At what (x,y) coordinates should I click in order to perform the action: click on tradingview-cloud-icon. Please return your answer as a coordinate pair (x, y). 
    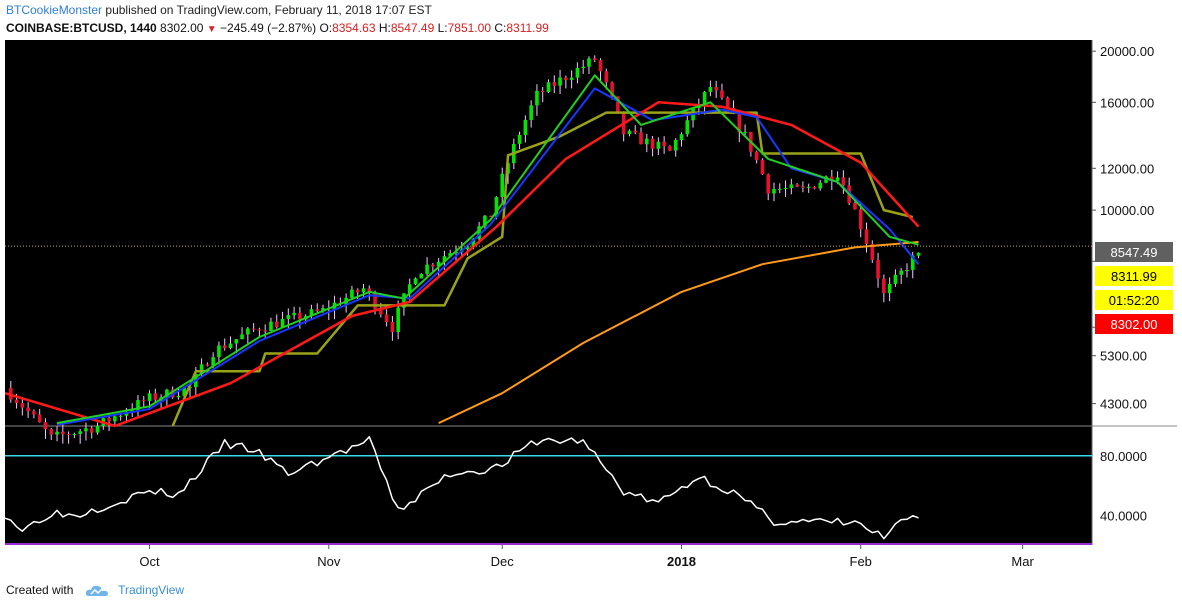
    Looking at the image, I should click on (96, 590).